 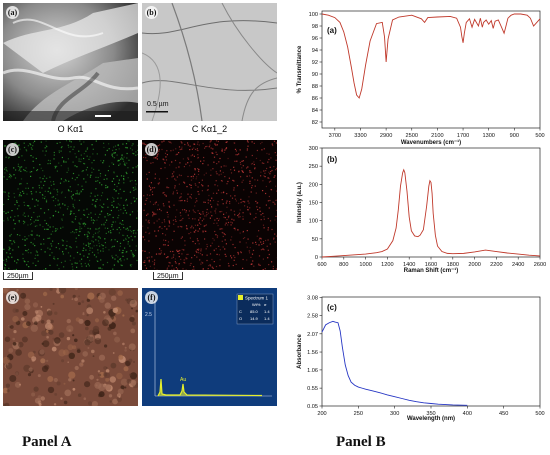 I want to click on uvvis-series-line, so click(x=394, y=363).